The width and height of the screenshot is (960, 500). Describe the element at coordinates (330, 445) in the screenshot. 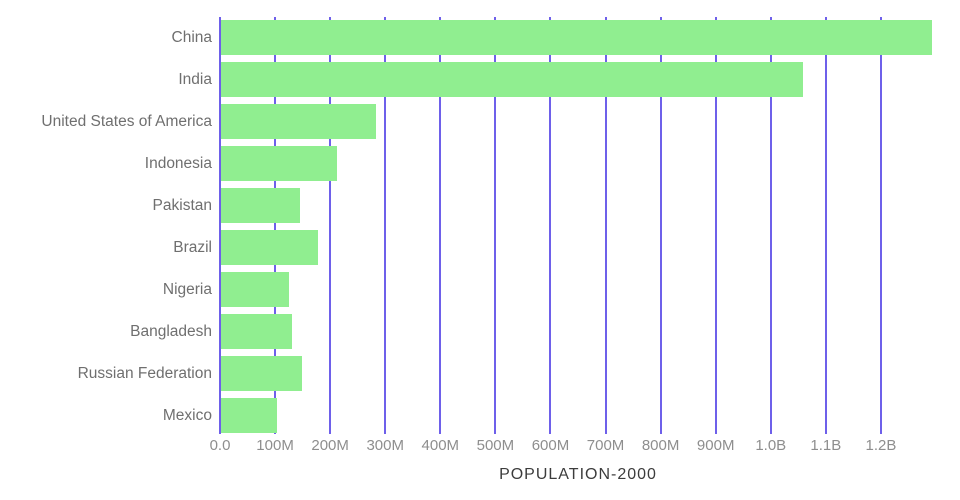

I see `x-tick-label: 200M` at that location.